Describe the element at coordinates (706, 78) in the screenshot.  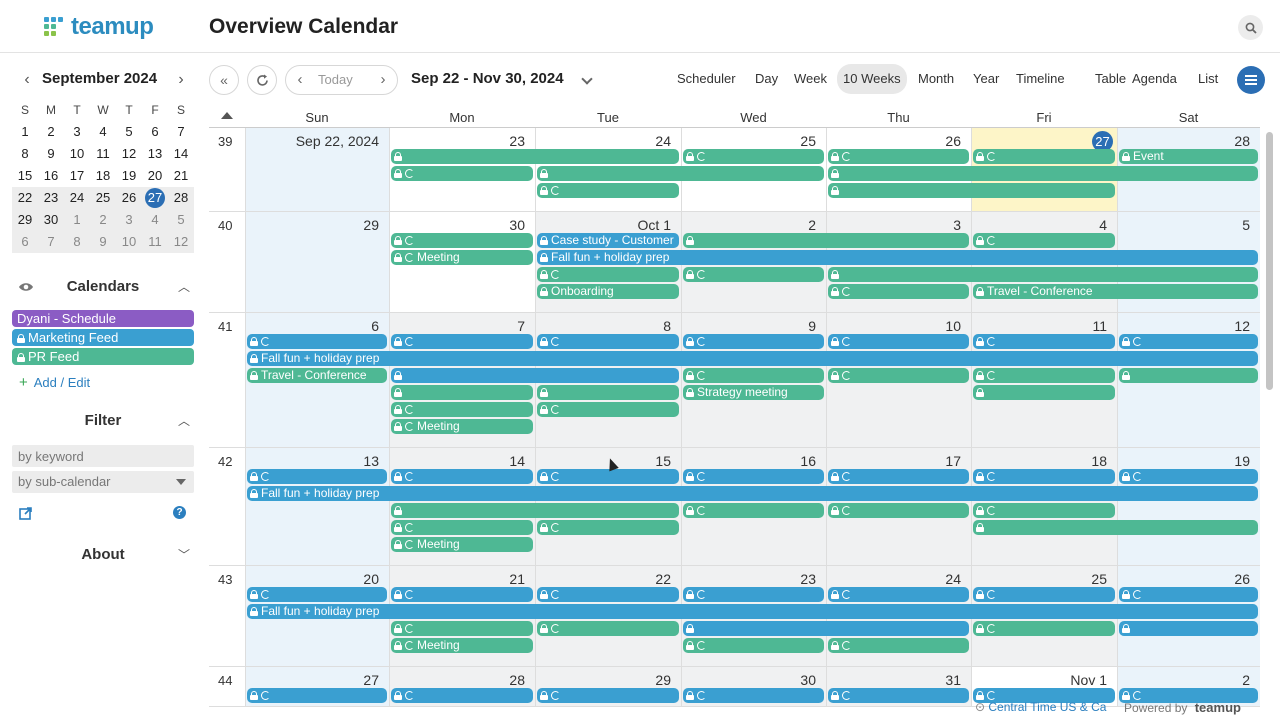
I see `view-scheduler-button: Scheduler` at that location.